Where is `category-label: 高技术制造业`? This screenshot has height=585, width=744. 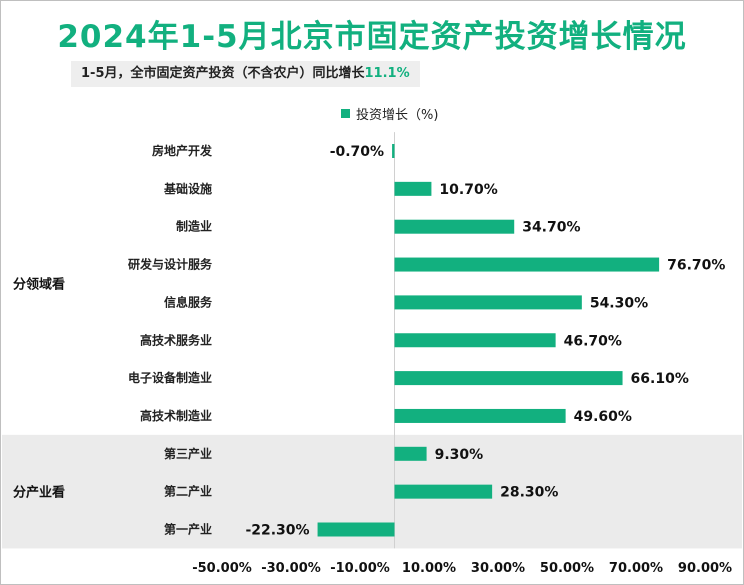
category-label: 高技术制造业 is located at coordinates (176, 415).